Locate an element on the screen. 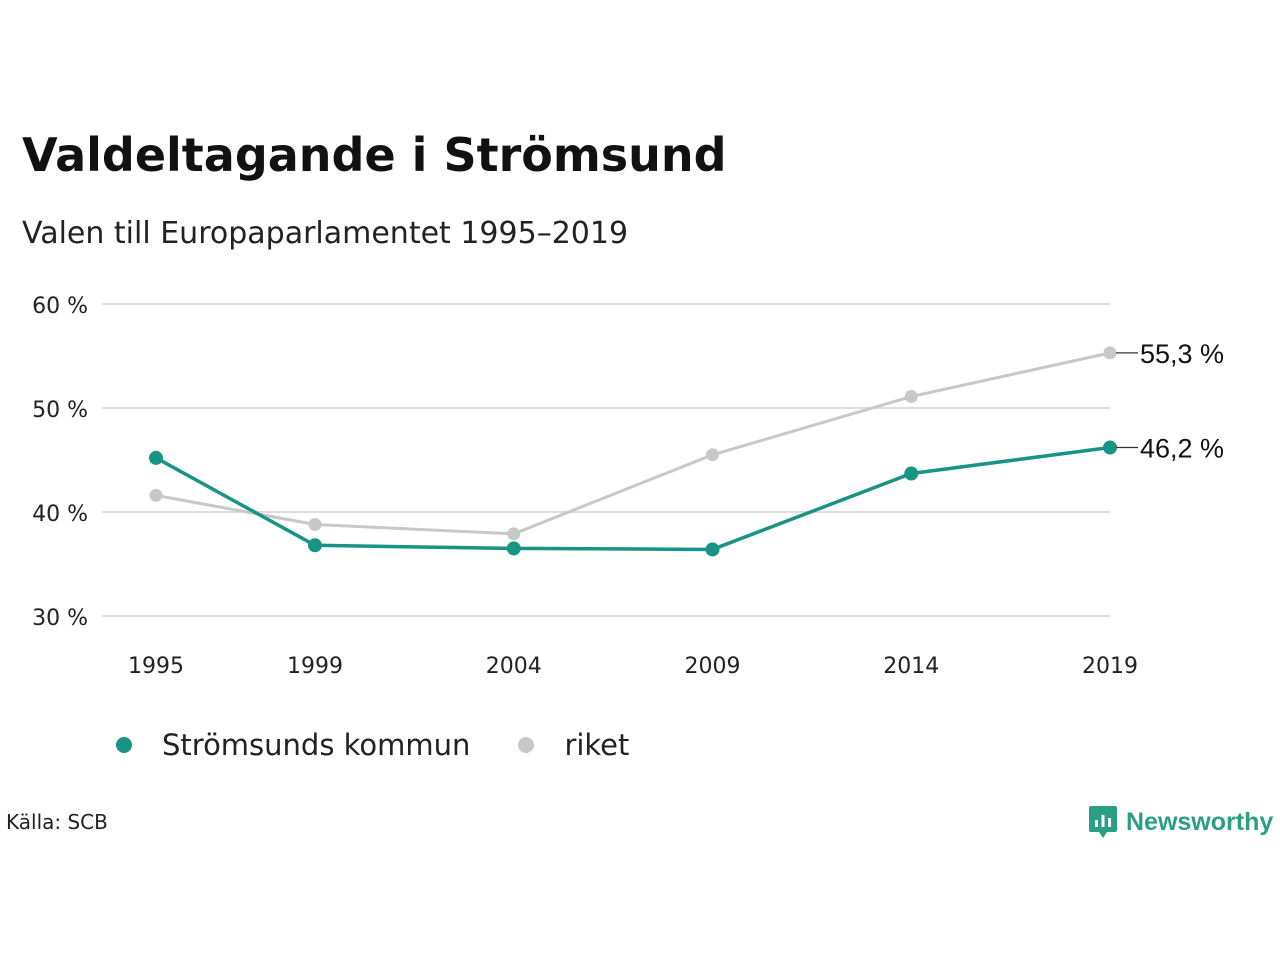  point-riket-2014 is located at coordinates (911, 397).